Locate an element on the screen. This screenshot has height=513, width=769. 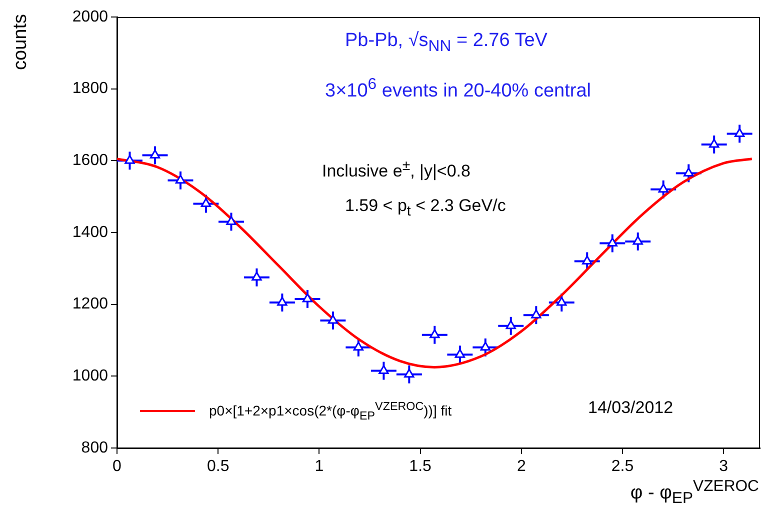
x-tick-label: 0 is located at coordinates (117, 467).